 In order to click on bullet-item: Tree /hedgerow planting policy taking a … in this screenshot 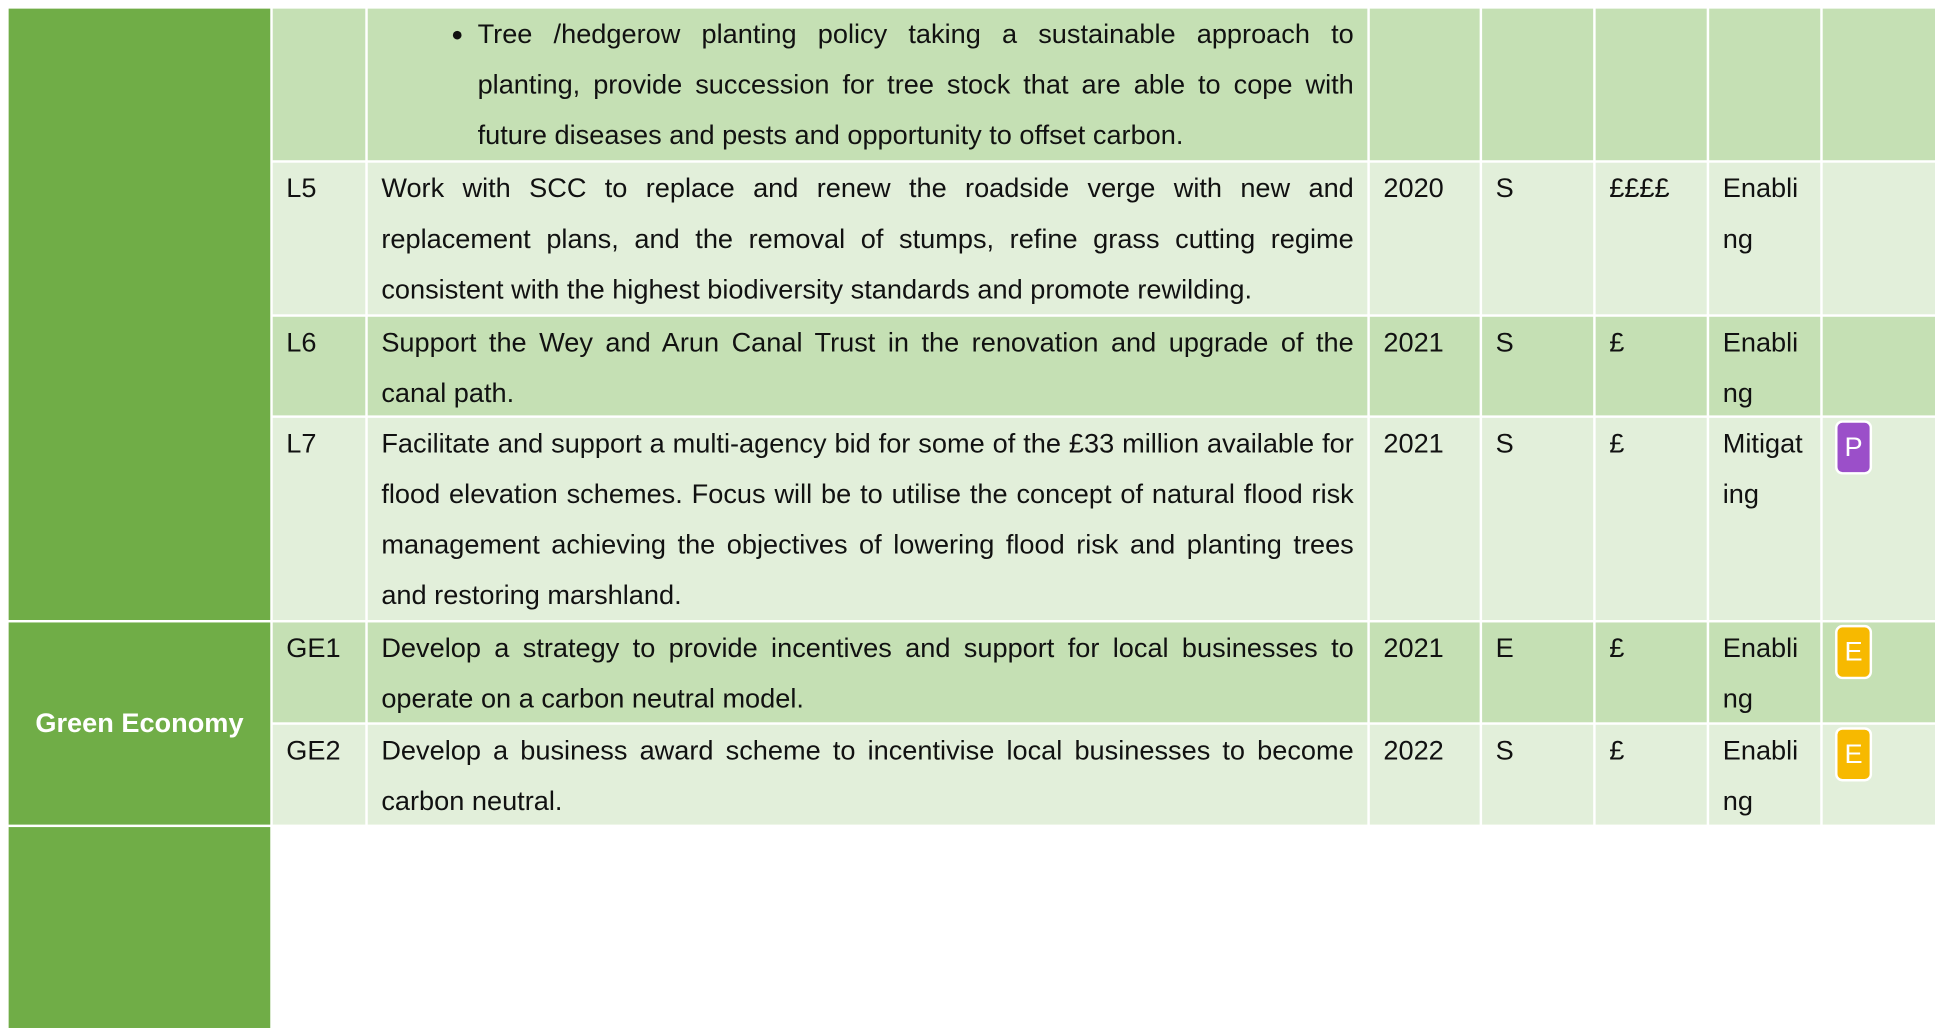, I will do `click(916, 85)`.